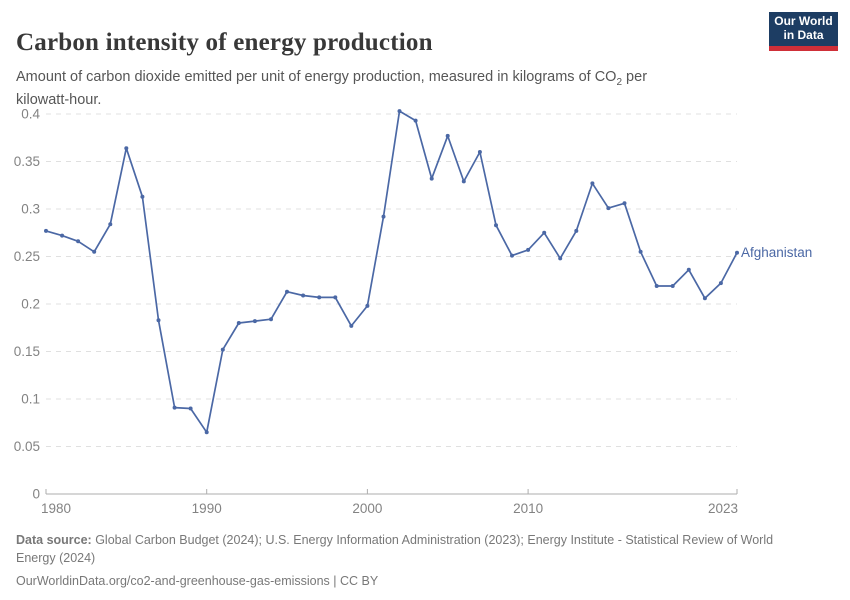 The width and height of the screenshot is (850, 600). What do you see at coordinates (56, 508) in the screenshot?
I see `x-tick-label: 1980` at bounding box center [56, 508].